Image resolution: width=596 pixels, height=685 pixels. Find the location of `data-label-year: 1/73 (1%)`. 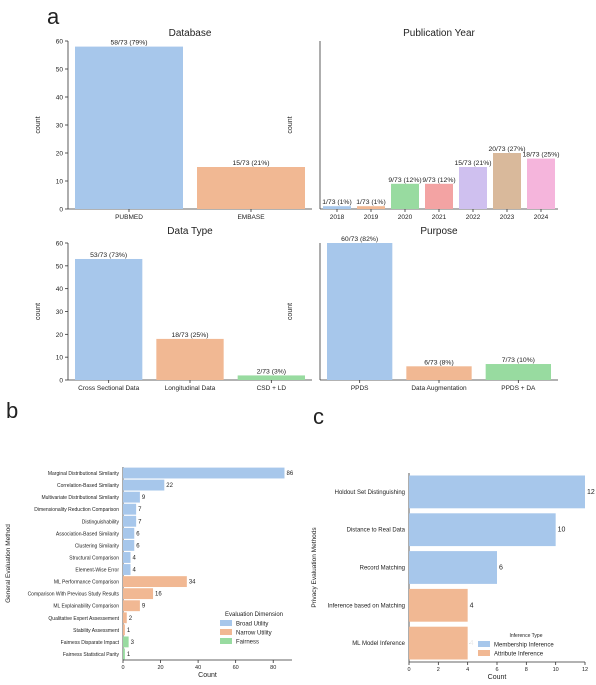

data-label-year: 1/73 (1%) is located at coordinates (370, 202).